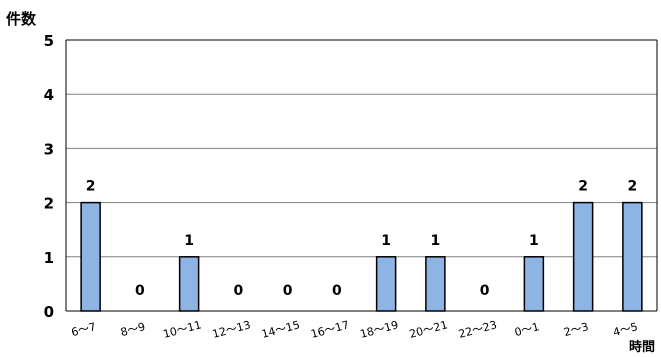 The image size is (661, 357). Describe the element at coordinates (527, 329) in the screenshot. I see `x-tick-label-9: 0～1` at that location.